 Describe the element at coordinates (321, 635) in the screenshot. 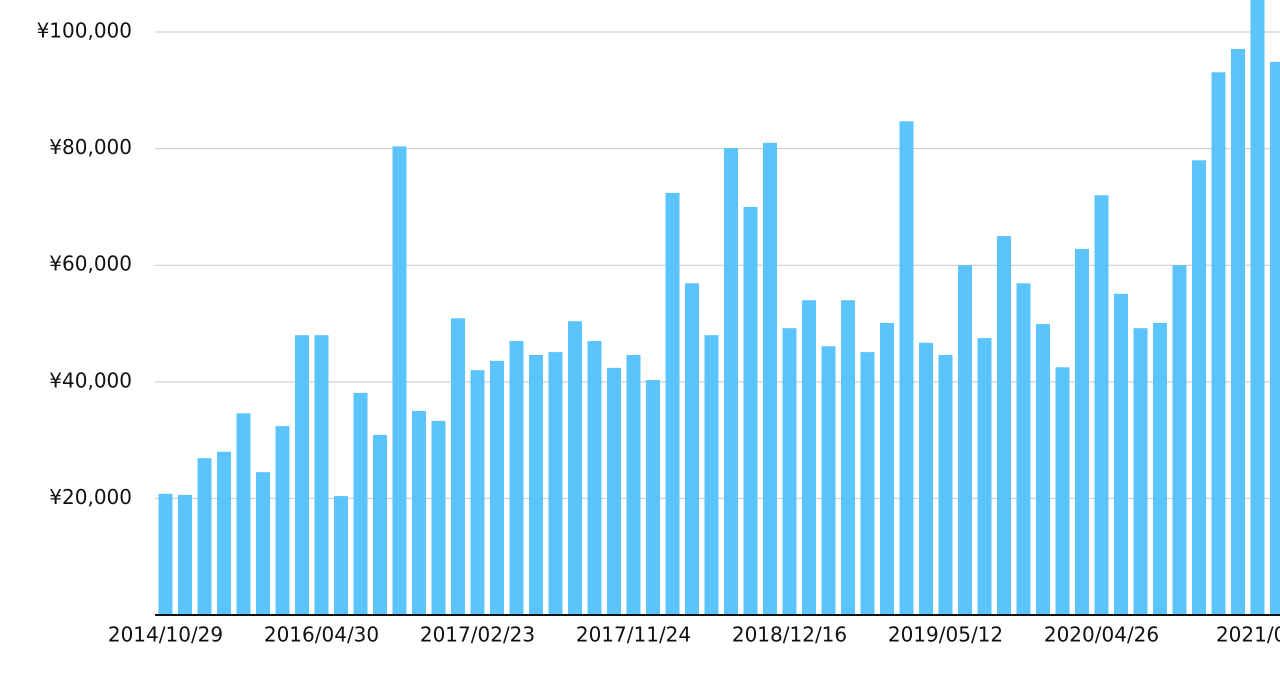

I see `x-tick-label: 2016/04/30` at that location.